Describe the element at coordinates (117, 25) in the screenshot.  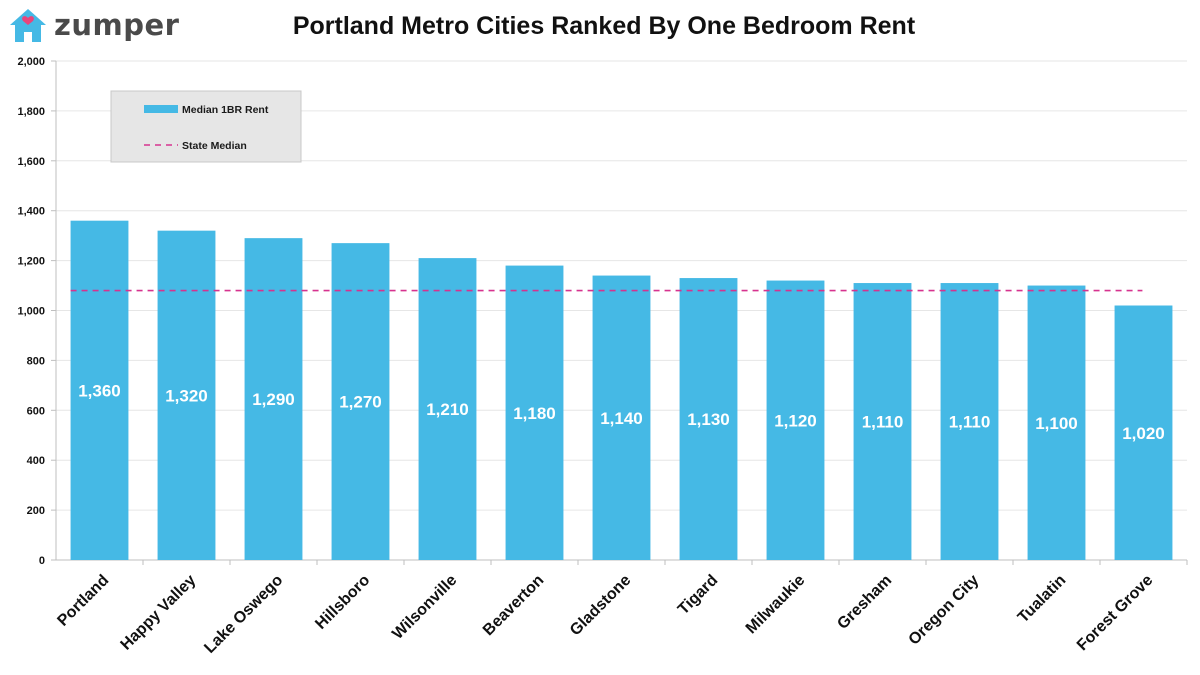
I see `brand-name: zumper` at that location.